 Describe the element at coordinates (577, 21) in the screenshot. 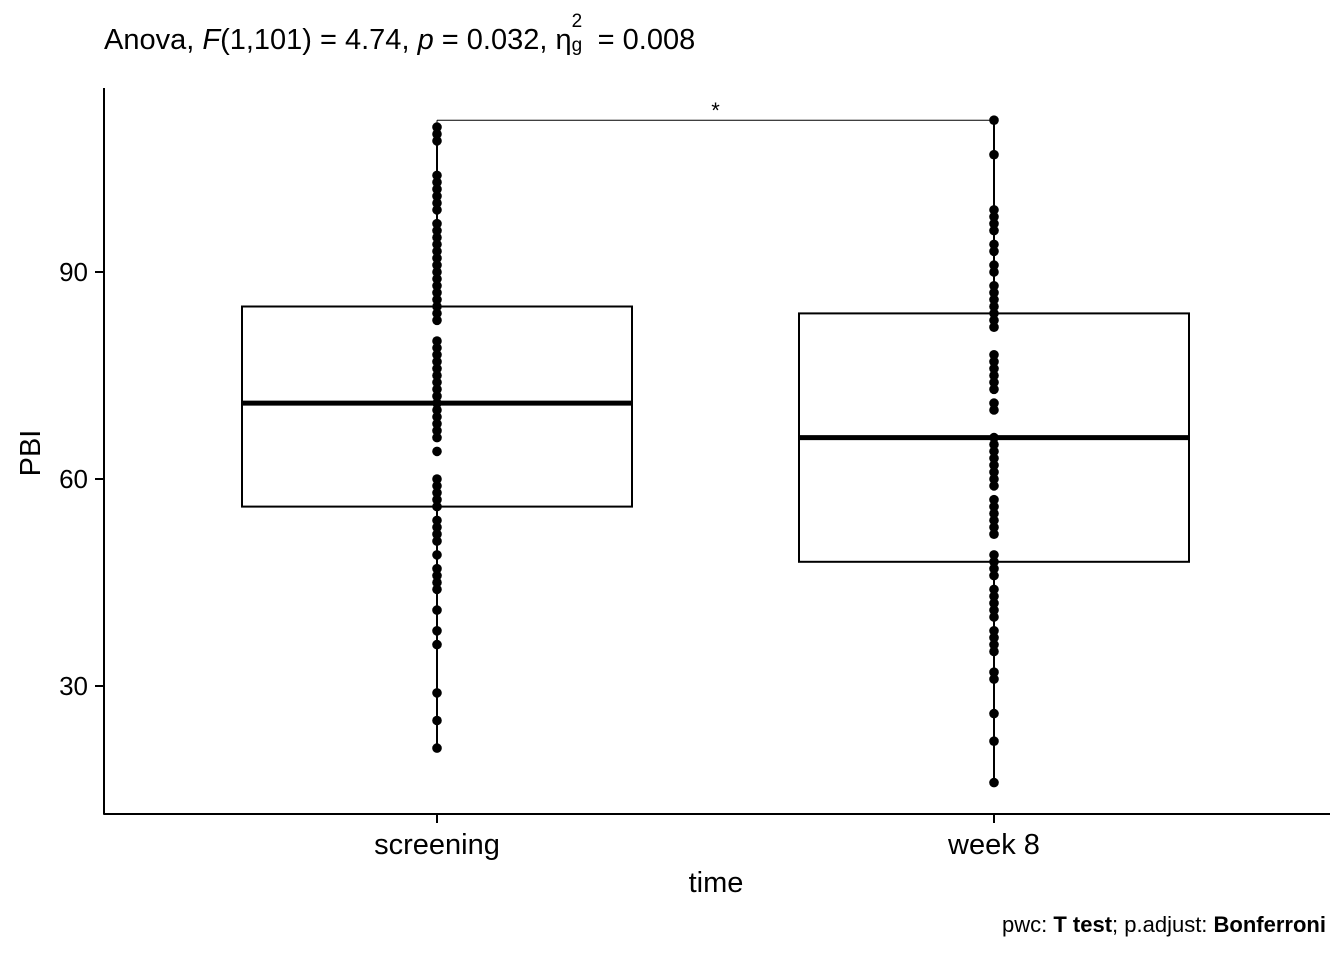

I see `title-eta-superscript: 2` at that location.